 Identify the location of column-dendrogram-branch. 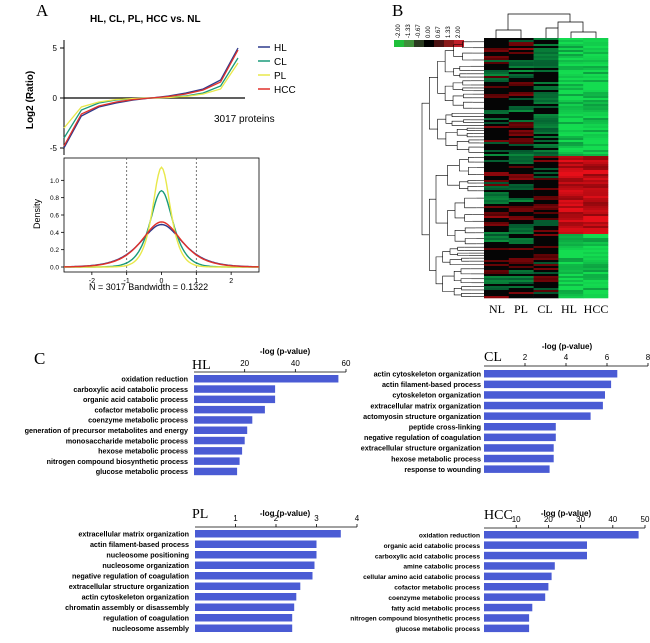
(552, 32).